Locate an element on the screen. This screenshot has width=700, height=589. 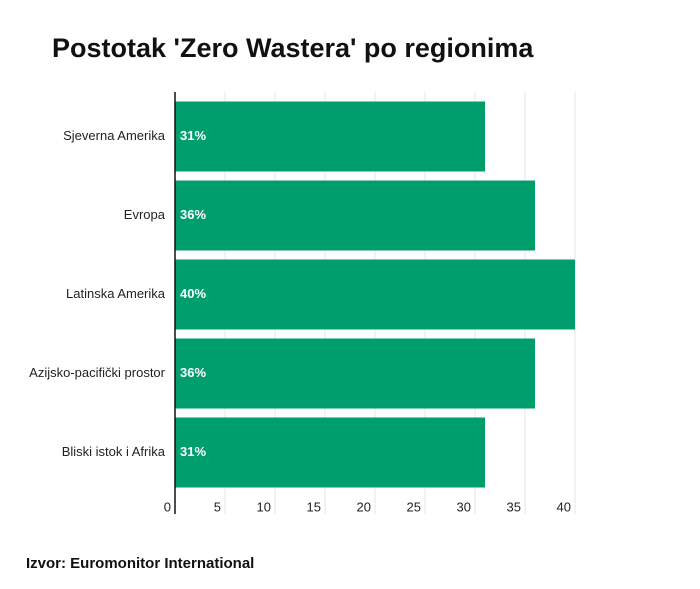
y-tick-label: Latinska Amerika is located at coordinates (116, 293).